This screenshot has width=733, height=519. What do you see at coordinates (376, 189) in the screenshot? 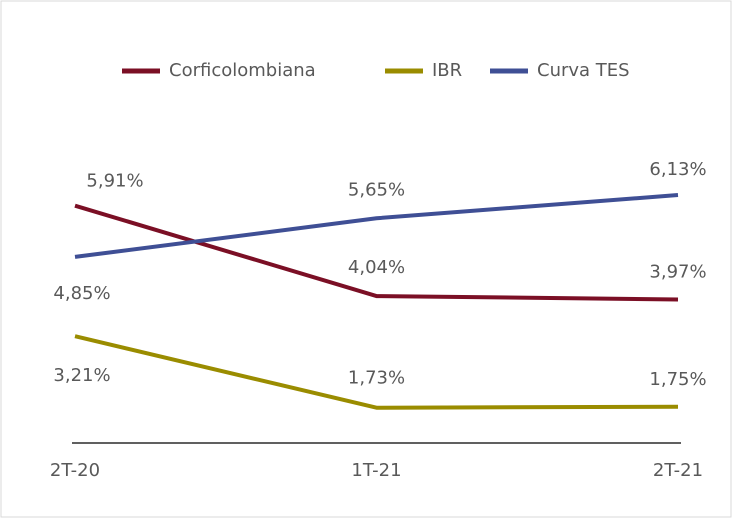
I see `data-label: 5,65%` at bounding box center [376, 189].